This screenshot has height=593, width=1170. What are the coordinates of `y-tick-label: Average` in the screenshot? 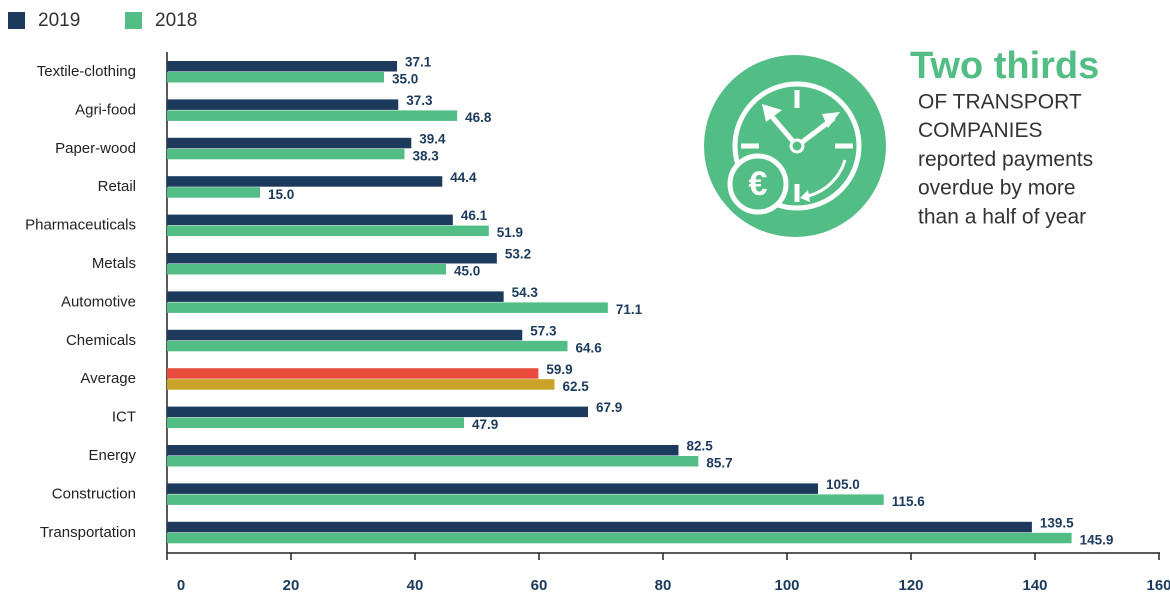 It's located at (108, 378).